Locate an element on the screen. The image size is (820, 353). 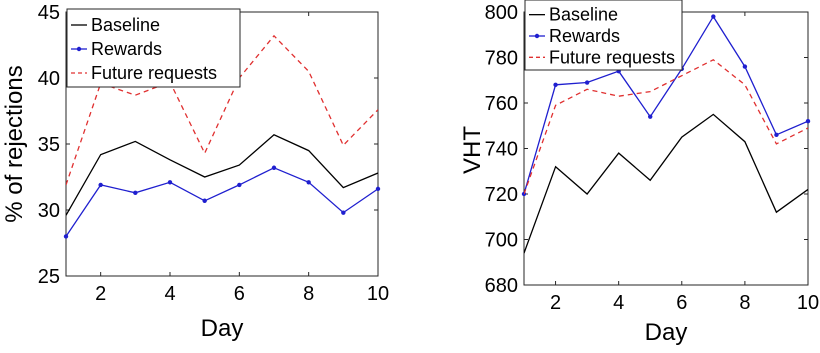
y-tick-label: 40 is located at coordinates (49, 79).